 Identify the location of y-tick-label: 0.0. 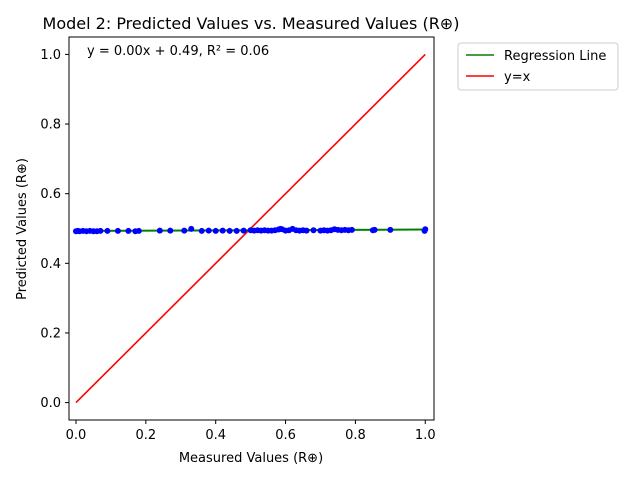
(50, 403).